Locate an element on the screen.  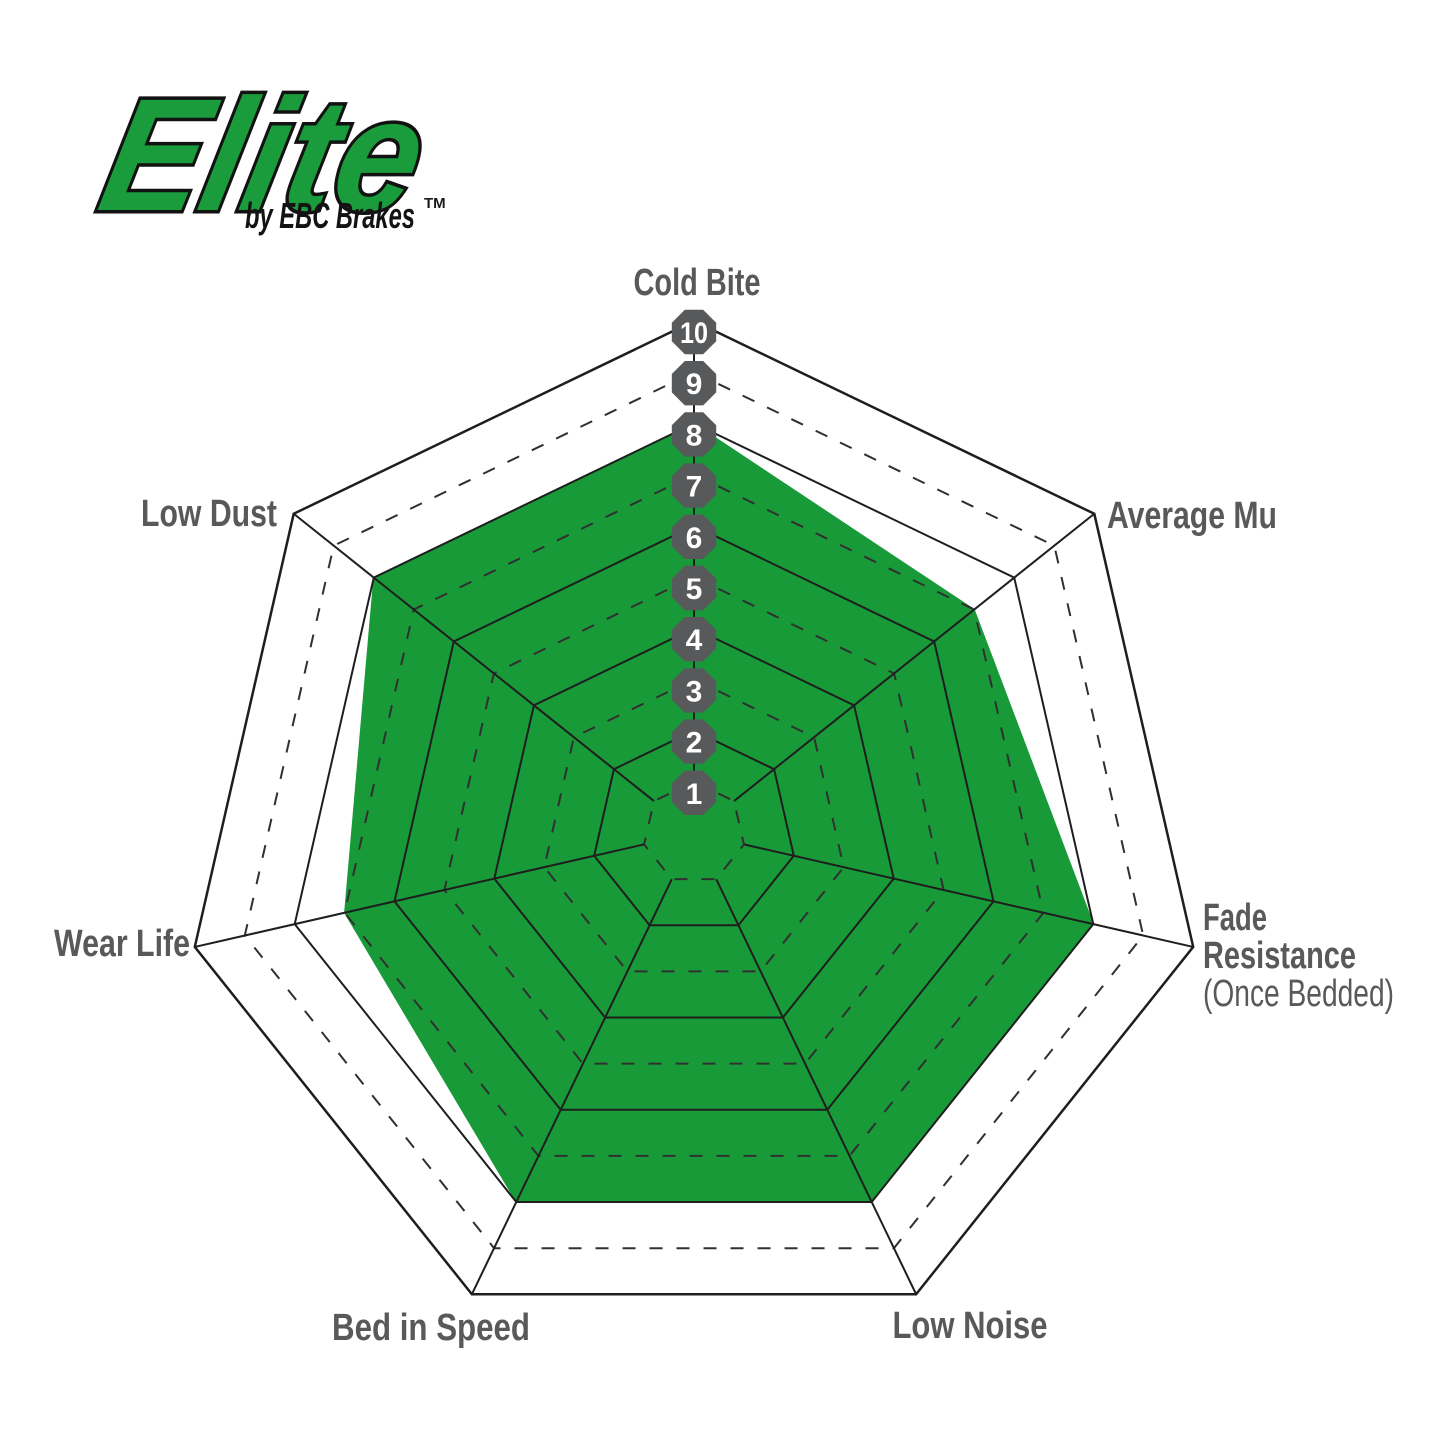
axis-label-fade-resistance-once-bedded-line-1: Fade is located at coordinates (1235, 918).